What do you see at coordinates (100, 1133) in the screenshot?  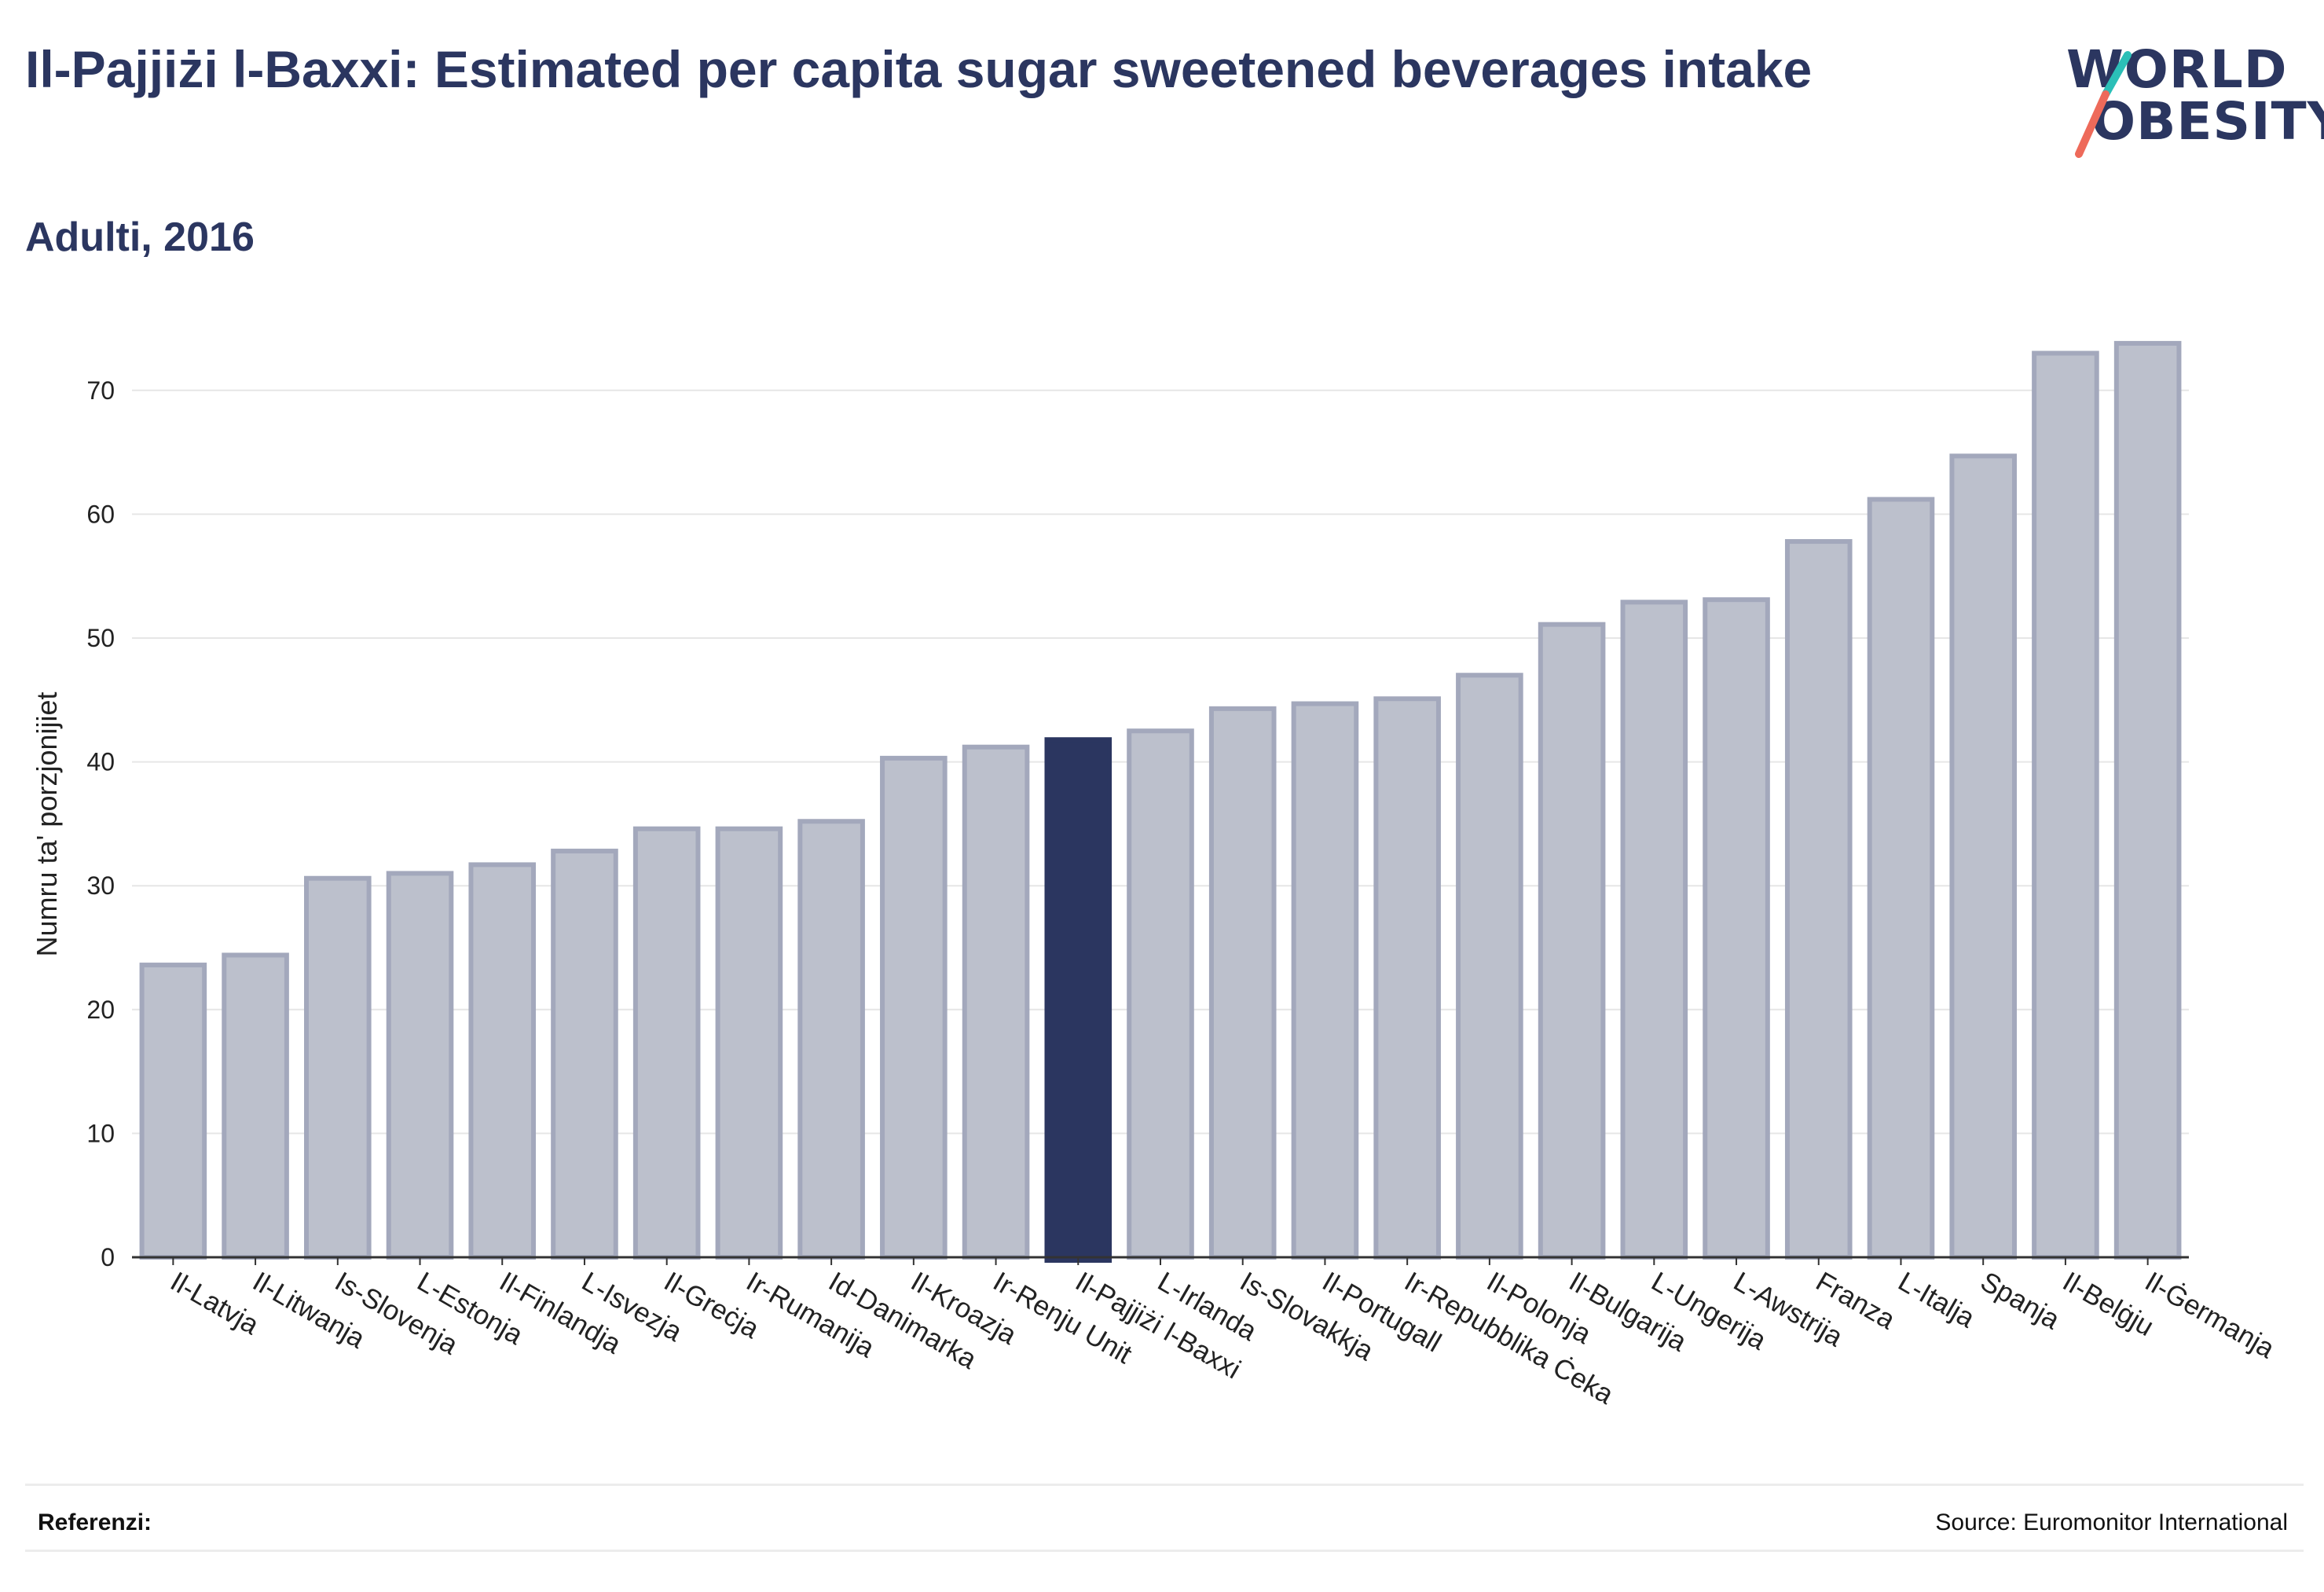 I see `y-tick-label: 10` at bounding box center [100, 1133].